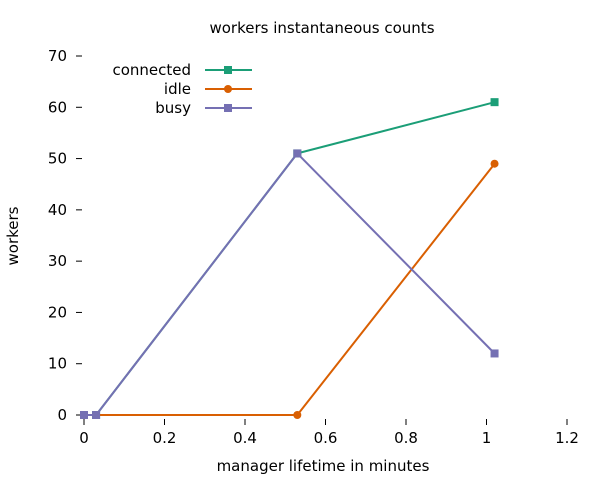 Image resolution: width=600 pixels, height=480 pixels. I want to click on y-axis-label: workers, so click(13, 235).